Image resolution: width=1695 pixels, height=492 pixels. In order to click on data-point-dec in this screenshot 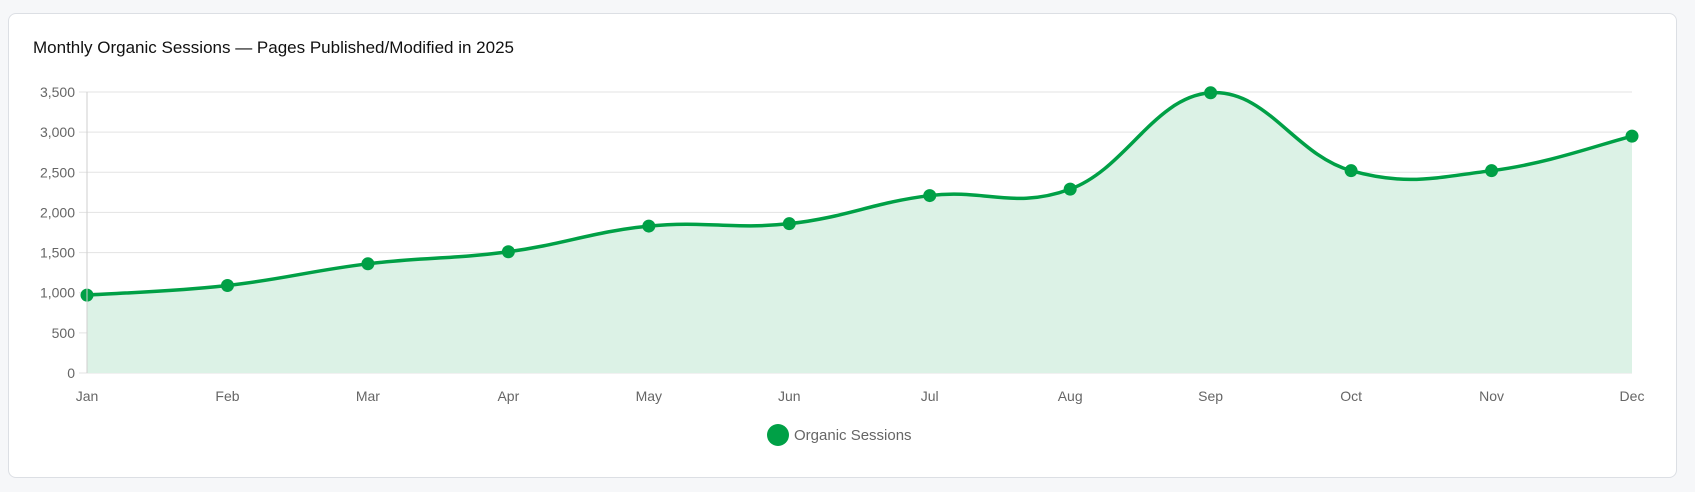, I will do `click(1632, 136)`.